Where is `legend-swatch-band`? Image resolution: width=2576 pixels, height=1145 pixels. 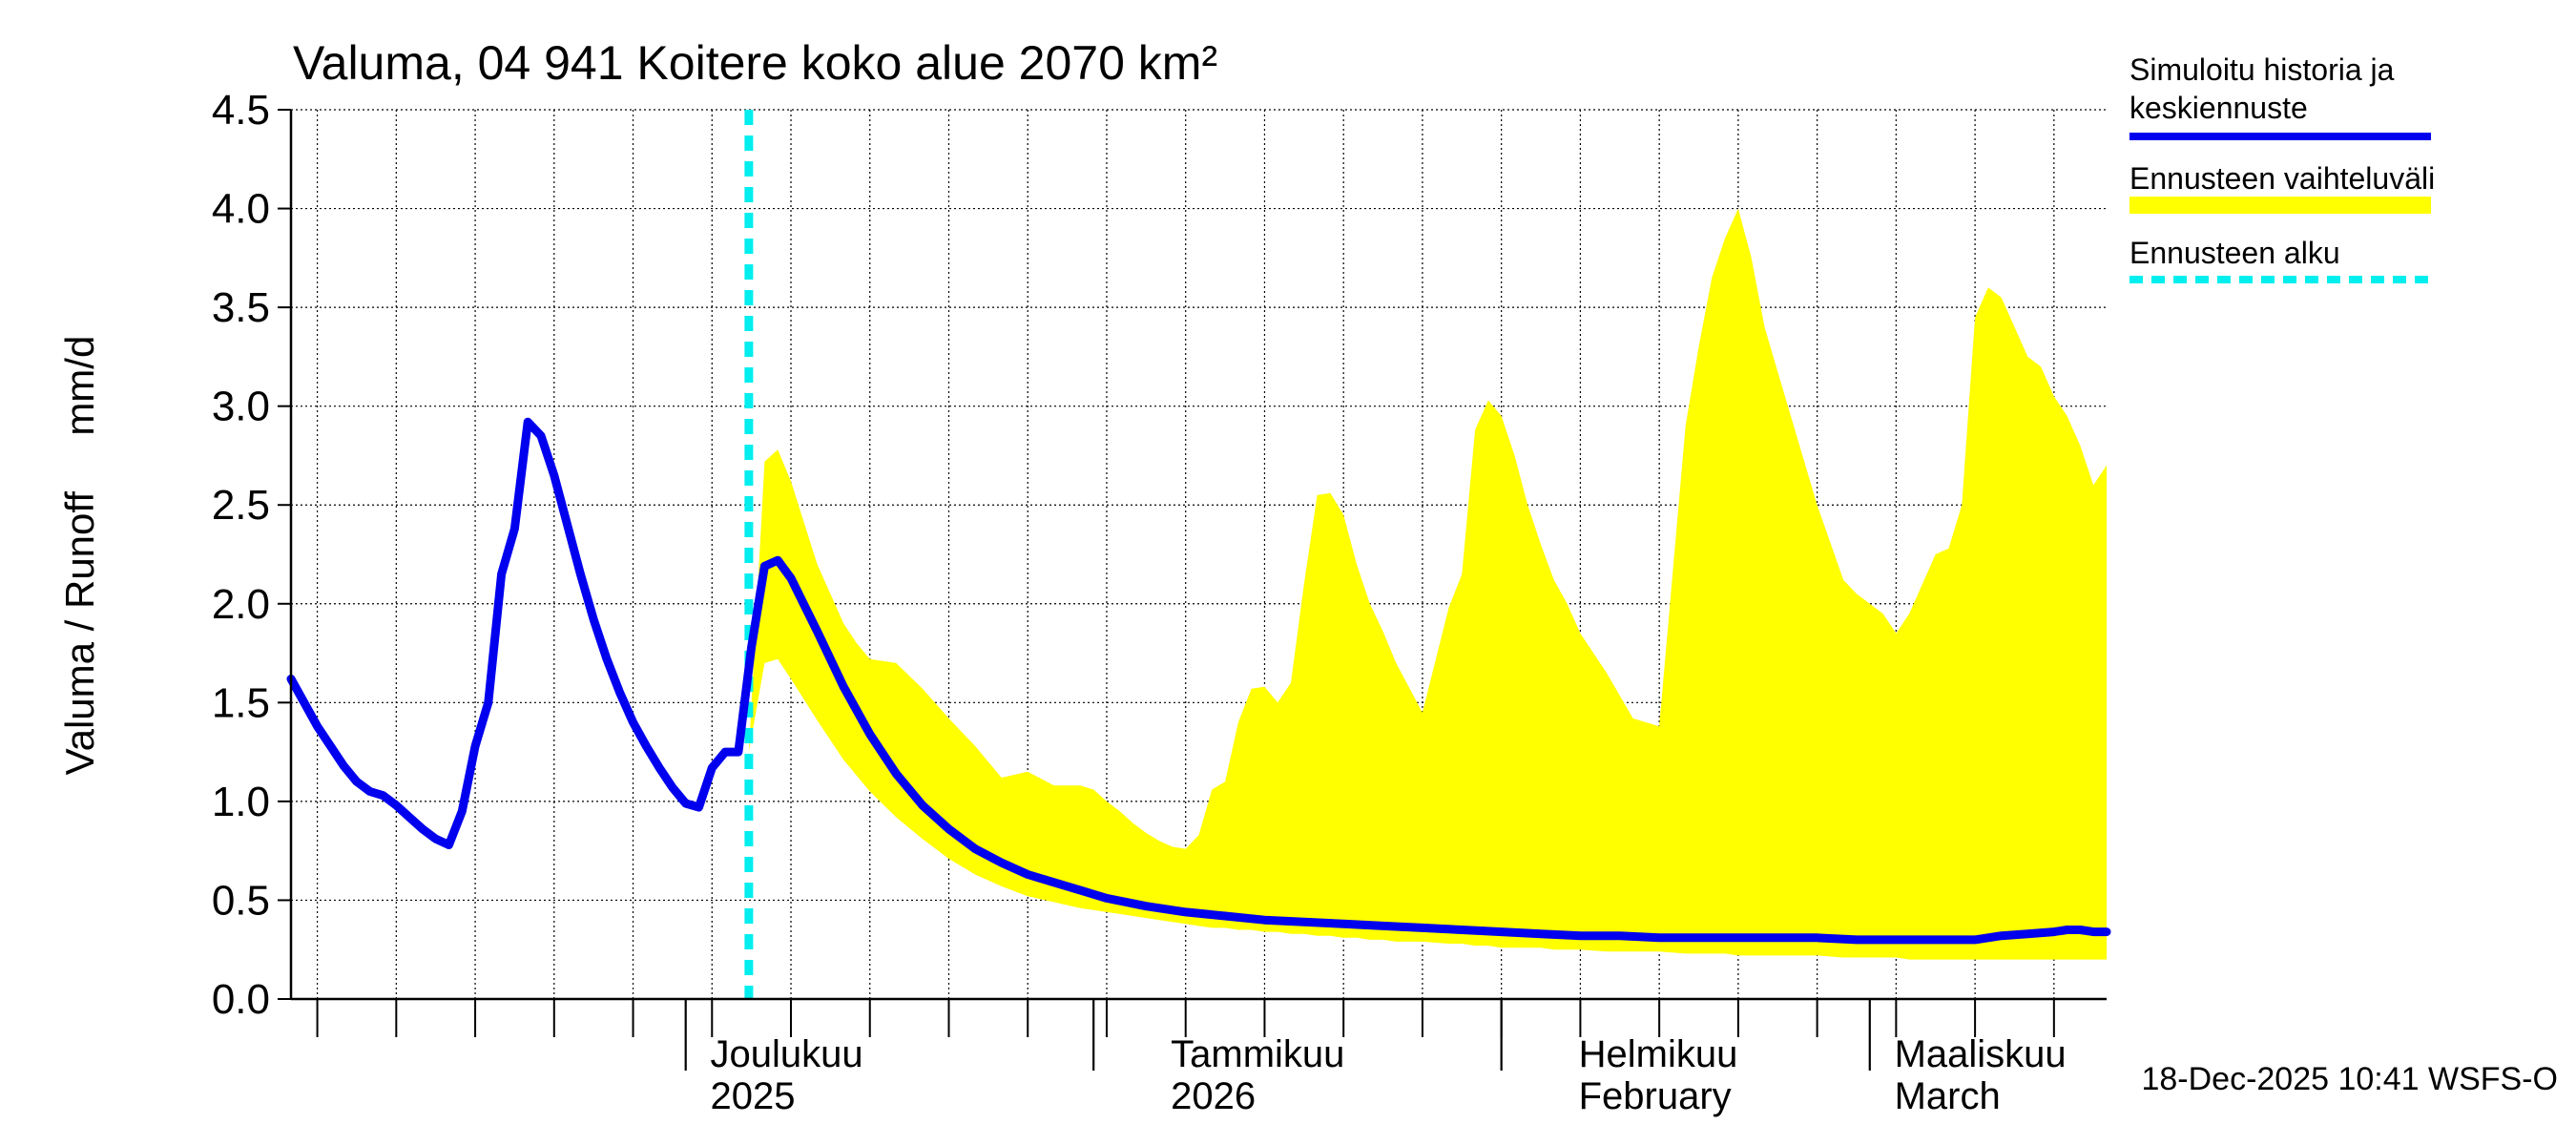
legend-swatch-band is located at coordinates (2280, 205).